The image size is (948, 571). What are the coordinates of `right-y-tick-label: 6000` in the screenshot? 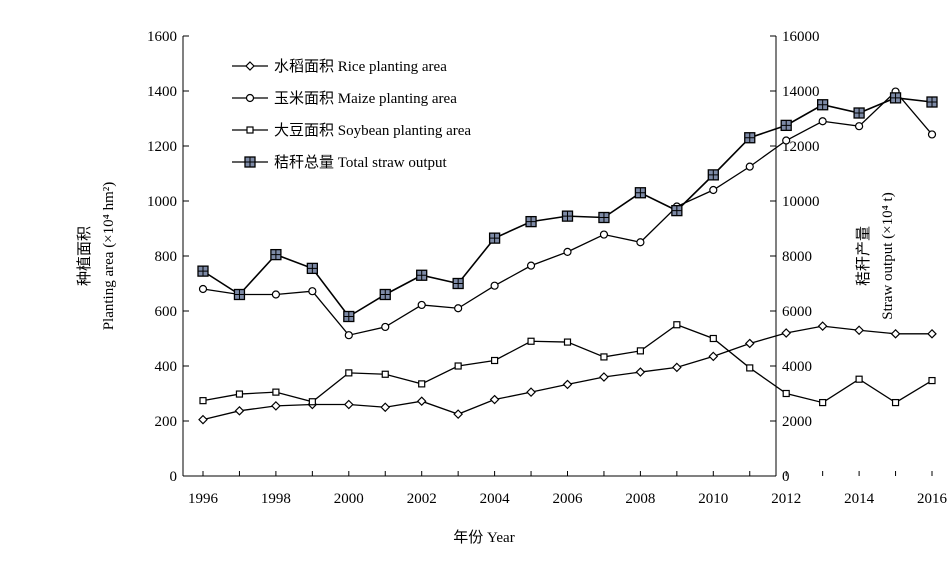 It's located at (797, 312).